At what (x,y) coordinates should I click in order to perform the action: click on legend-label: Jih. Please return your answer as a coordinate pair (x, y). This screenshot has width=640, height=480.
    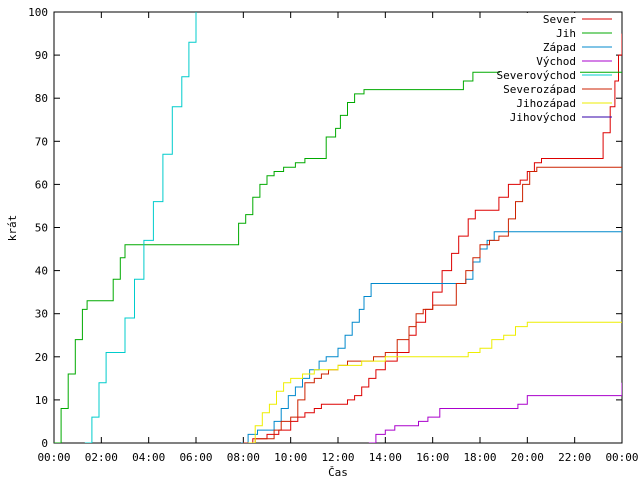
    Looking at the image, I should click on (566, 33).